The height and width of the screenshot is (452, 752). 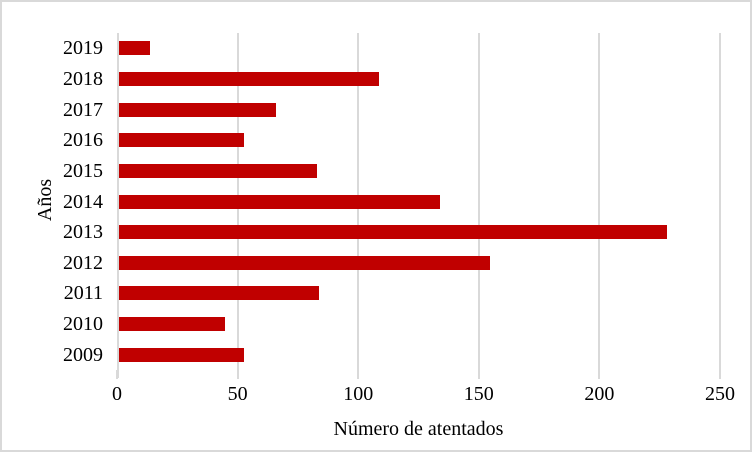 I want to click on bar-row-2011, so click(x=418, y=293).